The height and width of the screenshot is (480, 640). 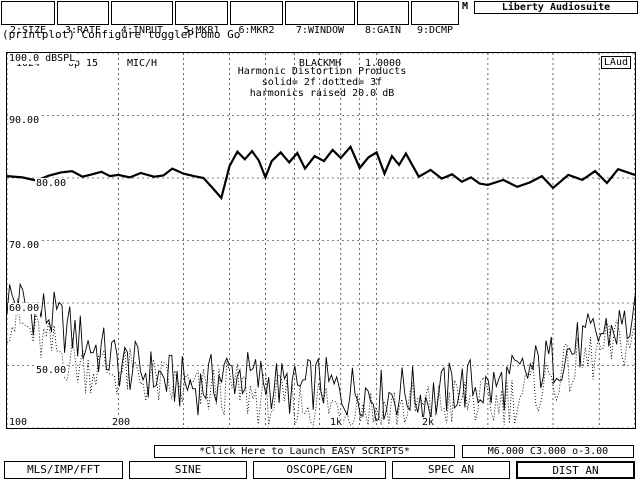 What do you see at coordinates (142, 63) in the screenshot?
I see `input-button-value: MIC/H` at bounding box center [142, 63].